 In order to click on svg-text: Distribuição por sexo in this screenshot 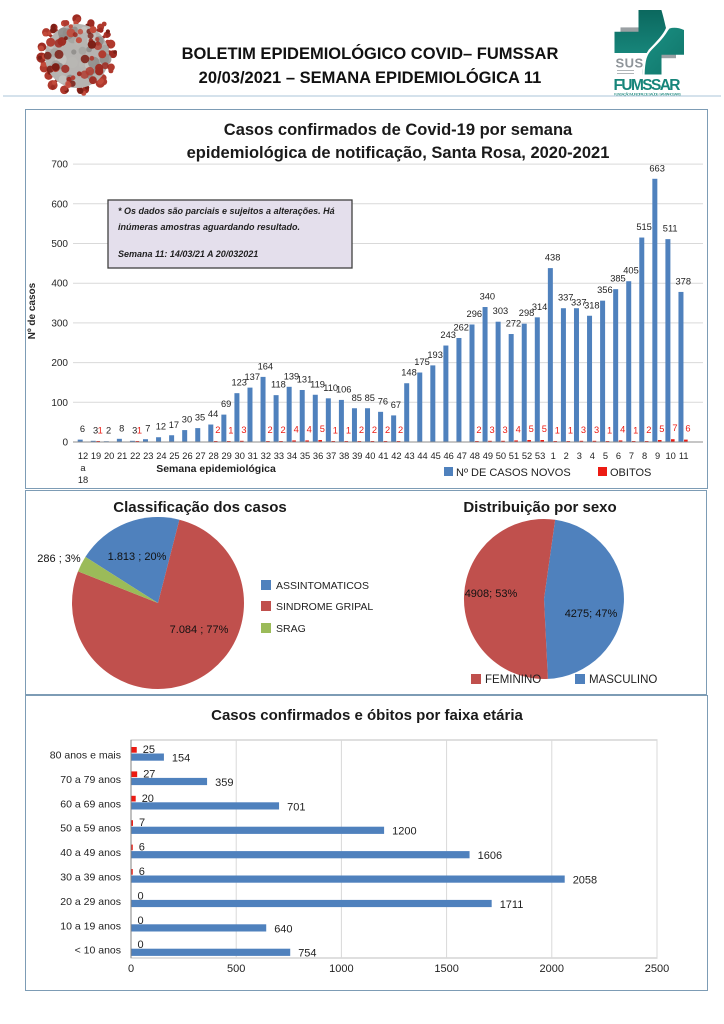, I will do `click(539, 507)`.